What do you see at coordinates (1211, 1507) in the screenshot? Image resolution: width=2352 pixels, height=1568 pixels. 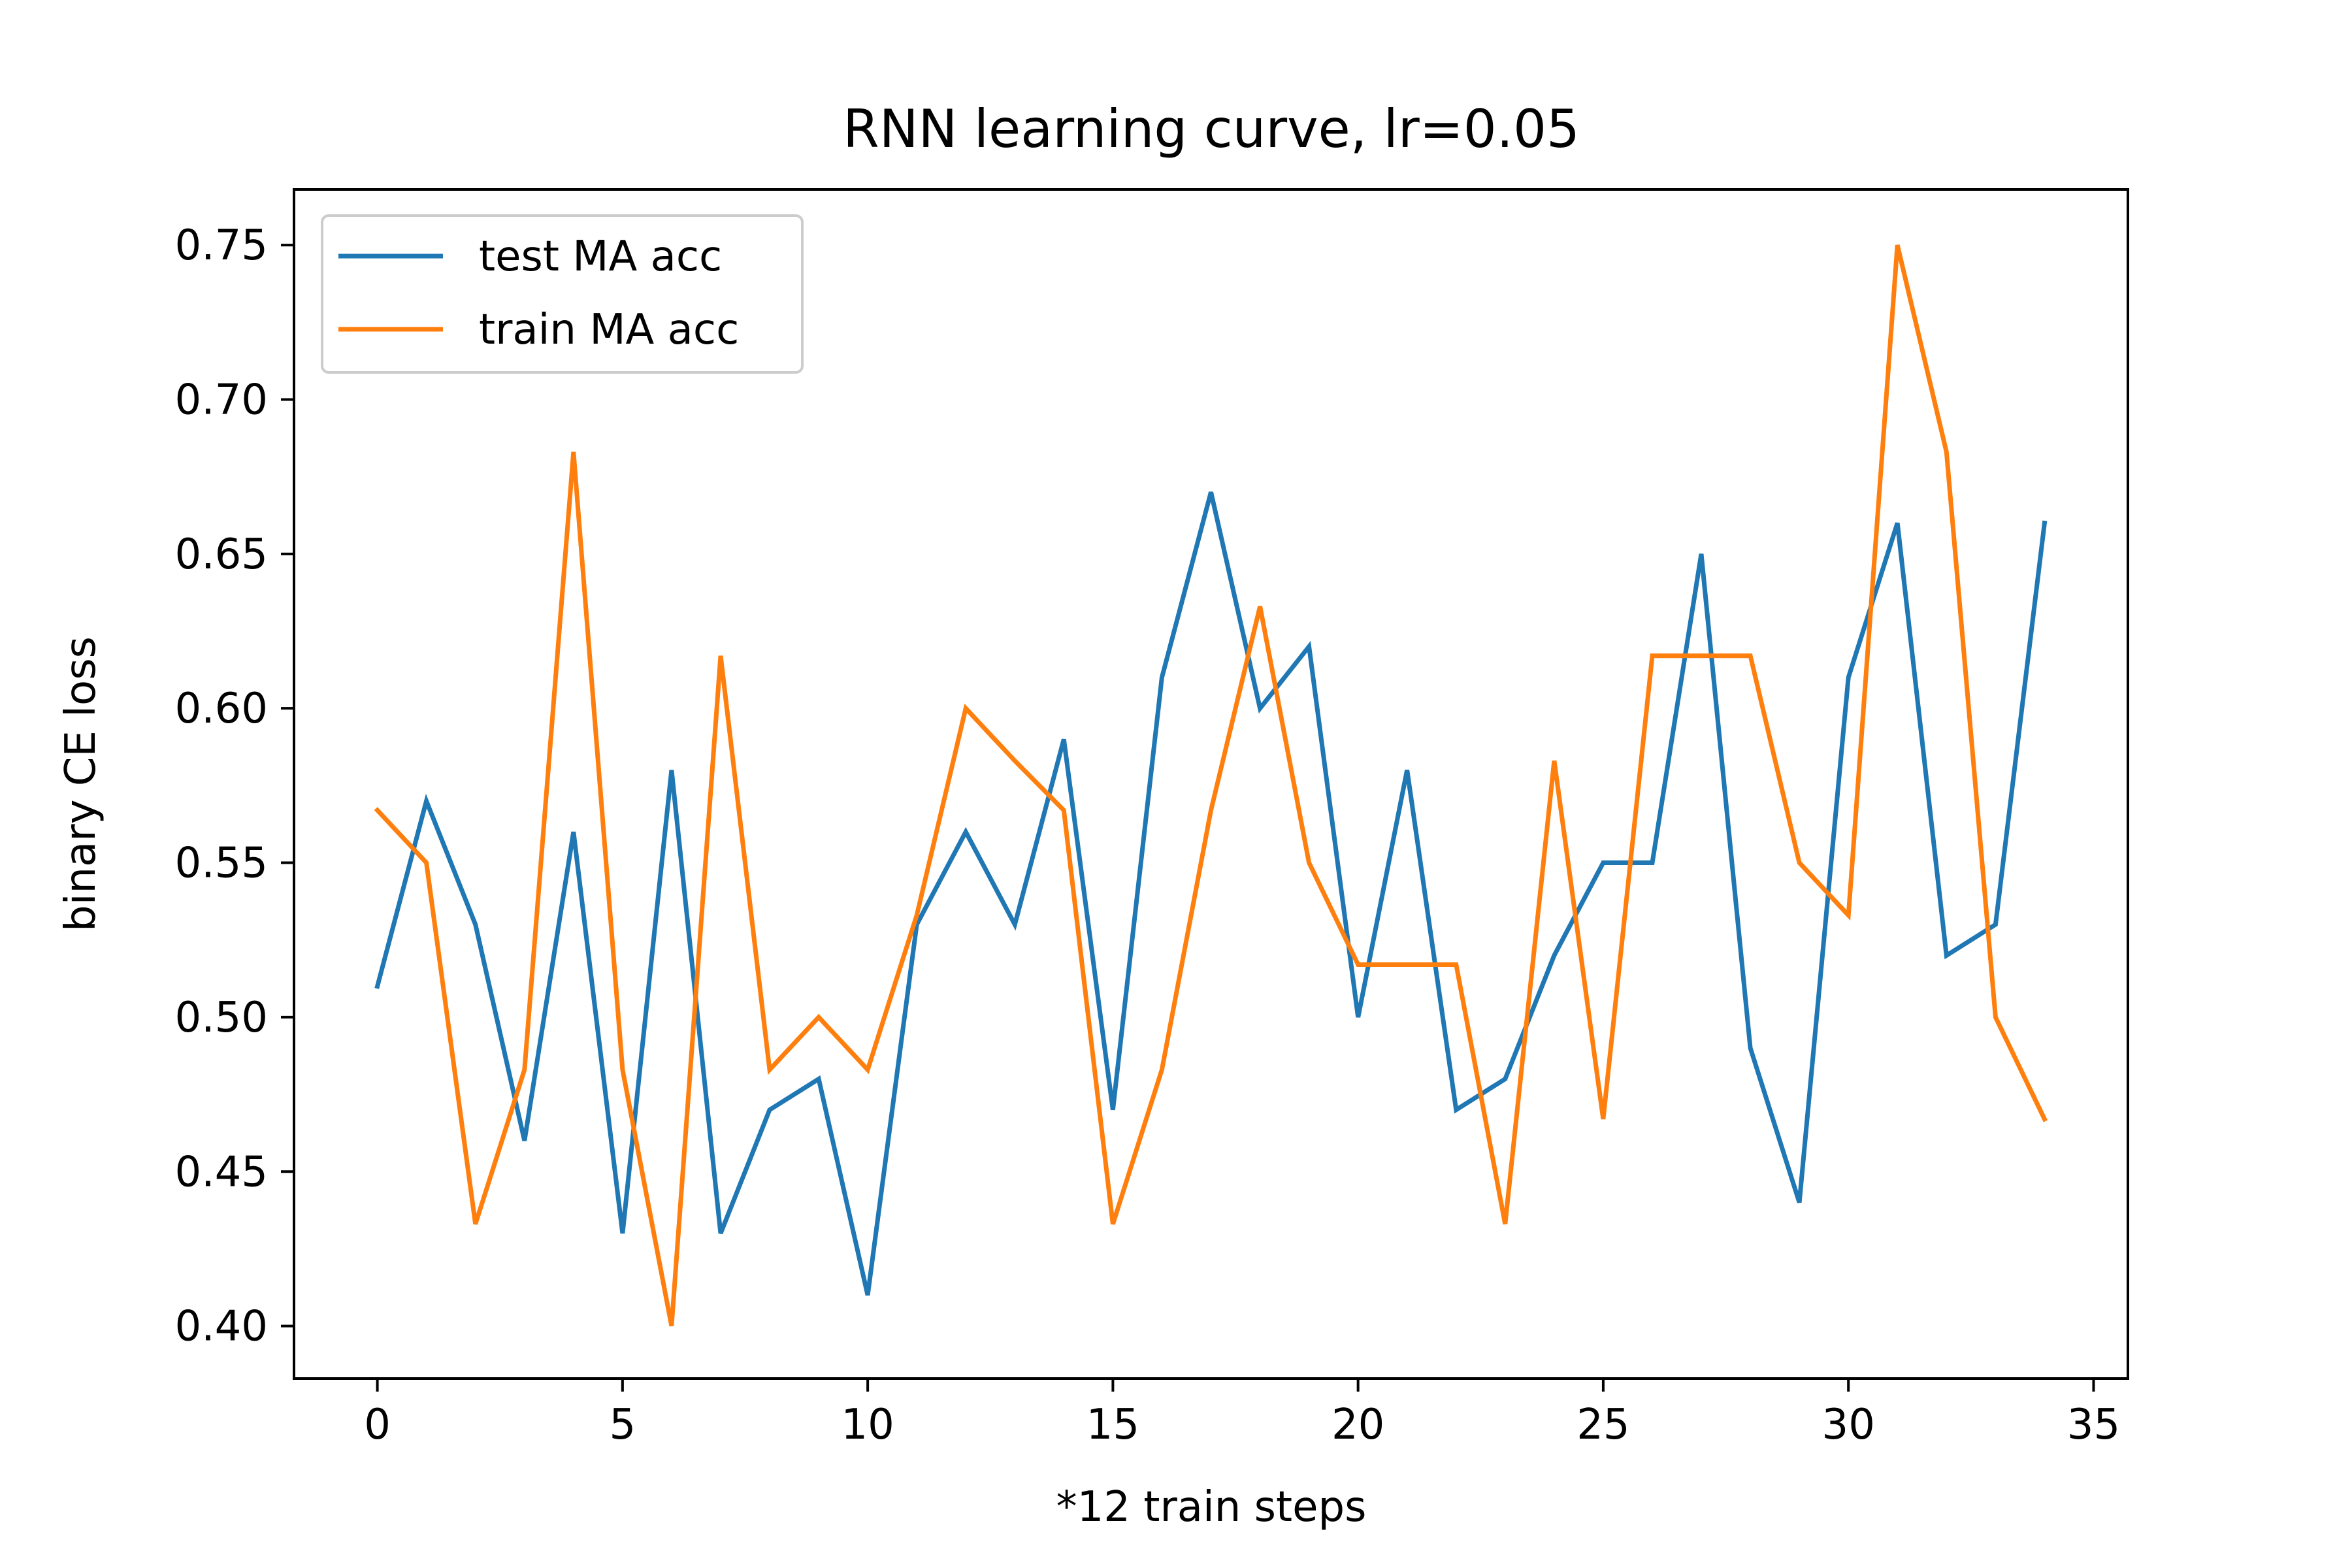 I see `x-axis-label: *12 train steps` at bounding box center [1211, 1507].